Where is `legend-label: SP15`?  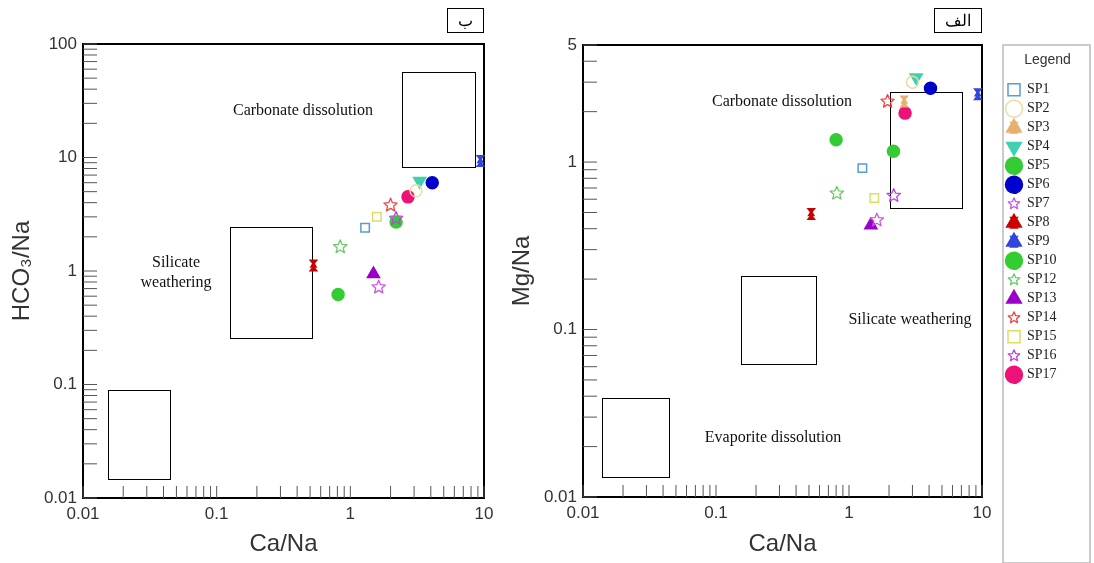
legend-label: SP15 is located at coordinates (1042, 336).